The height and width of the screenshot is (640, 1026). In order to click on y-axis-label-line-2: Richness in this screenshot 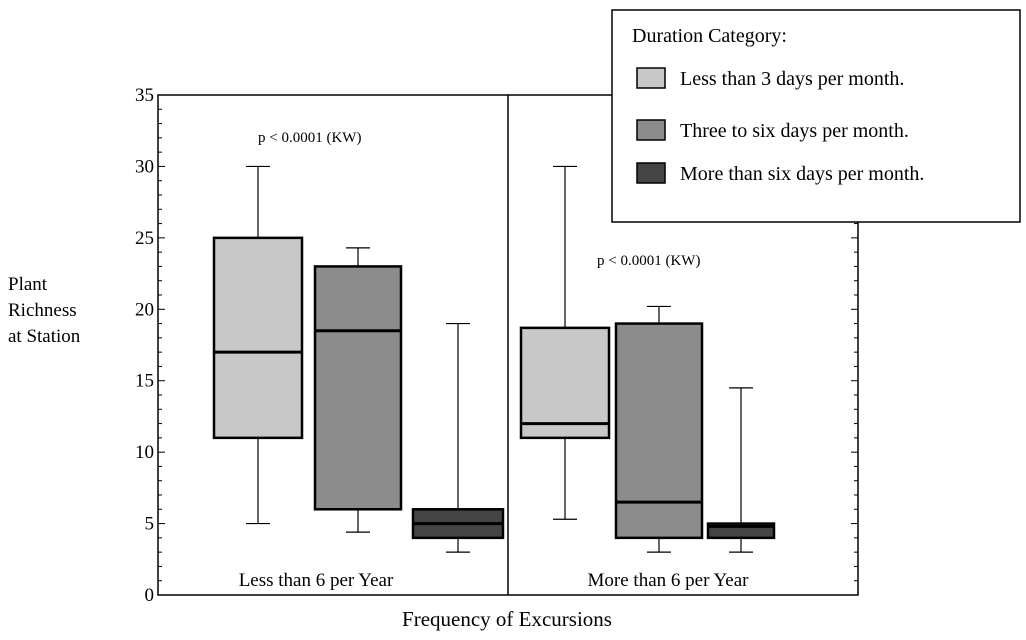, I will do `click(42, 310)`.